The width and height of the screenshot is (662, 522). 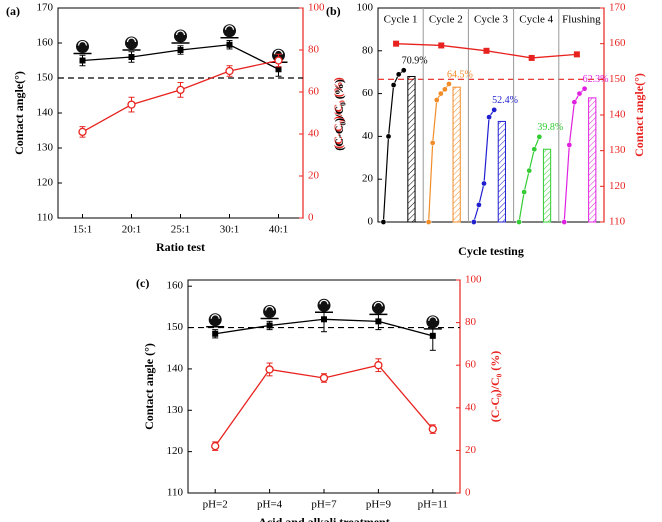 I want to click on group-label: Flushing, so click(x=581, y=20).